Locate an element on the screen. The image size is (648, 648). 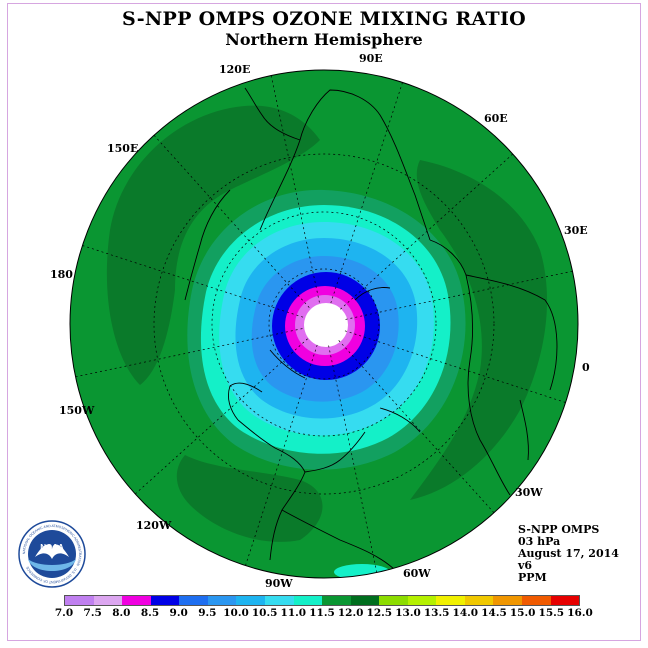
colorbar-tick-label: 11.5 is located at coordinates (322, 613).